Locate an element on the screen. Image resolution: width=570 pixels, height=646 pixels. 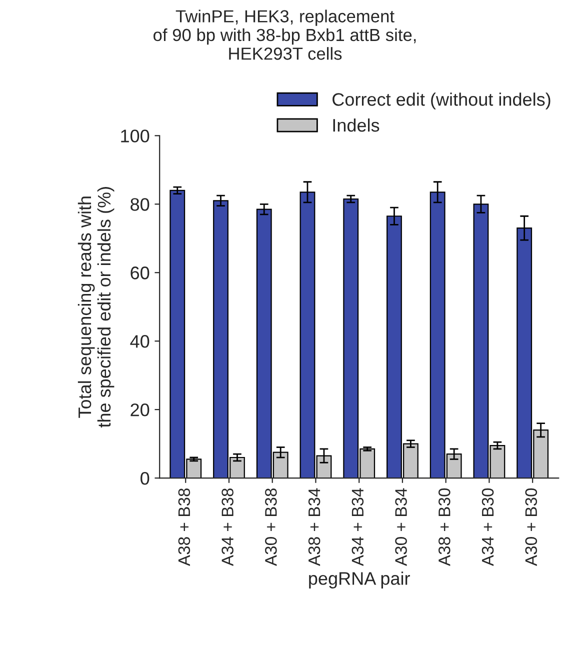
y-tick-label: 40 is located at coordinates (140, 341).